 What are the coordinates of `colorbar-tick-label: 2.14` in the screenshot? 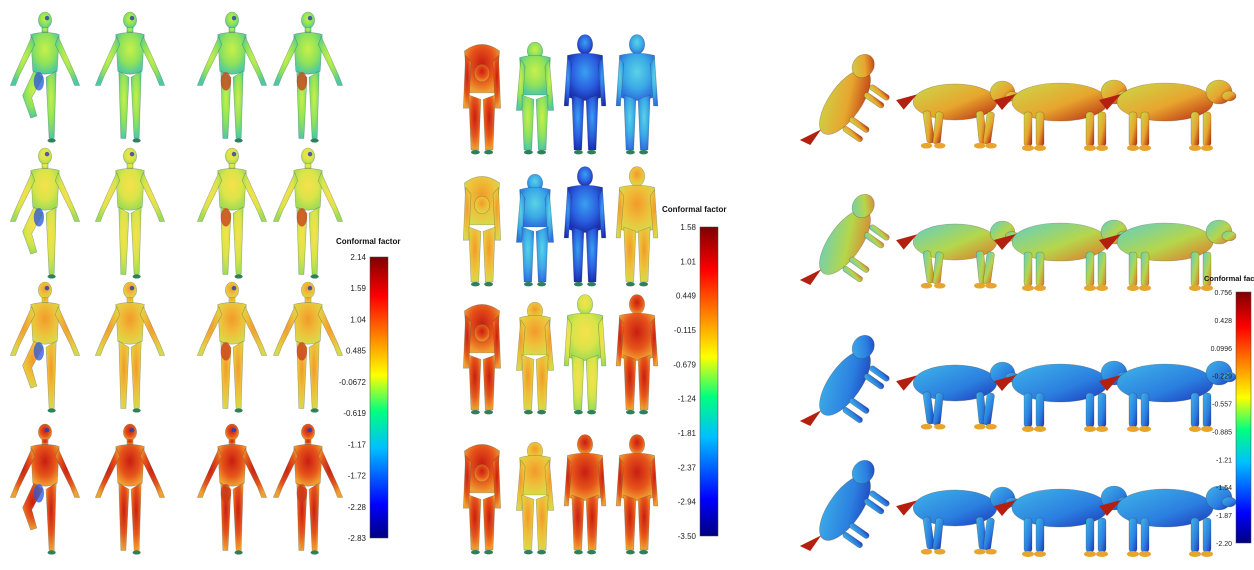 It's located at (358, 257).